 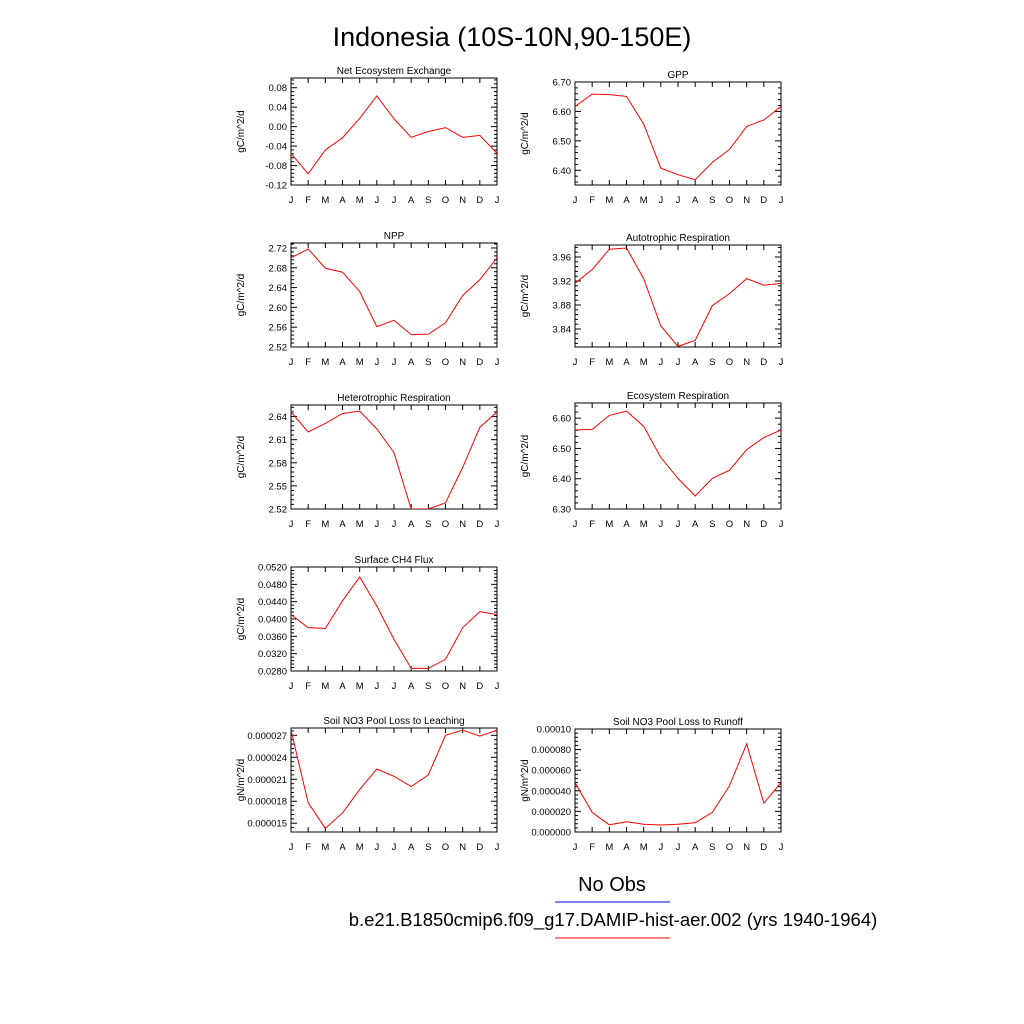 What do you see at coordinates (562, 330) in the screenshot?
I see `y-tick-label: 3.84` at bounding box center [562, 330].